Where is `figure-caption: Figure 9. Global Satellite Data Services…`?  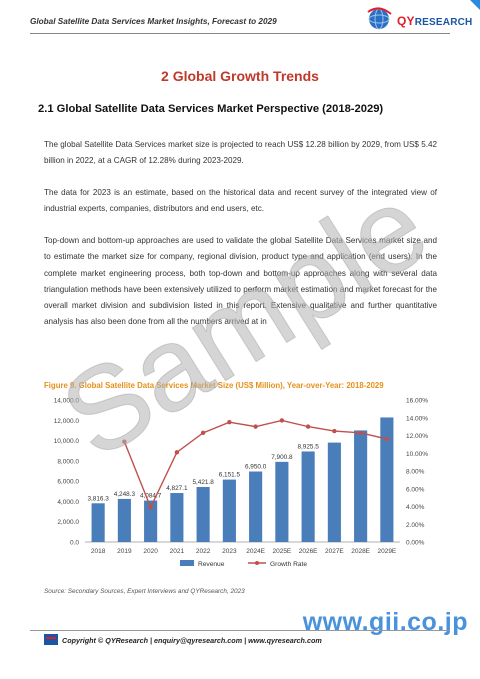 figure-caption: Figure 9. Global Satellite Data Services… is located at coordinates (214, 385).